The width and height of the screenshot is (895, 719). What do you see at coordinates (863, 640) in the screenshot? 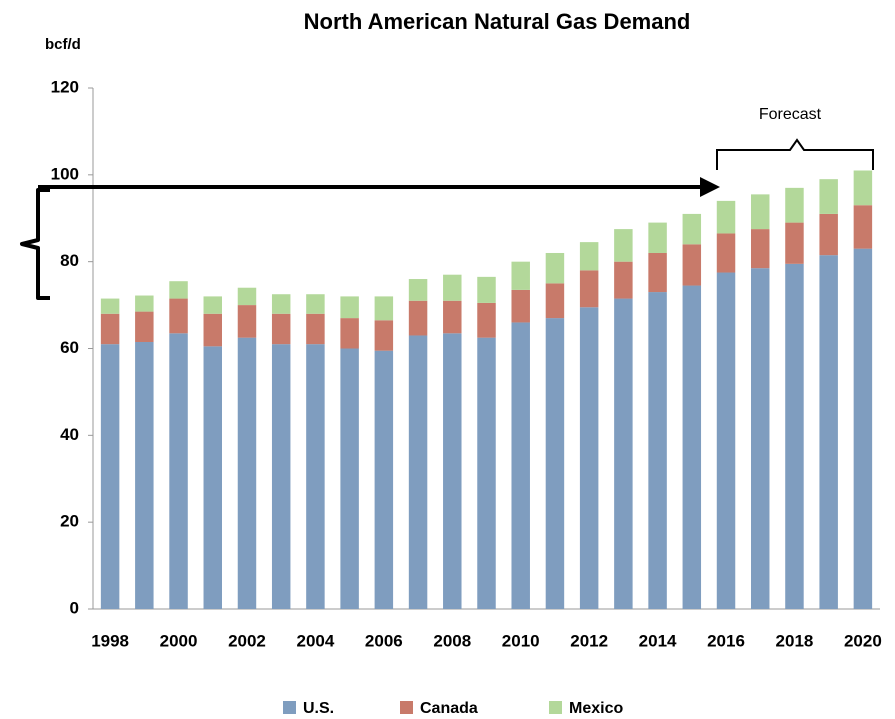
I see `x-tick-label: 2020` at bounding box center [863, 640].